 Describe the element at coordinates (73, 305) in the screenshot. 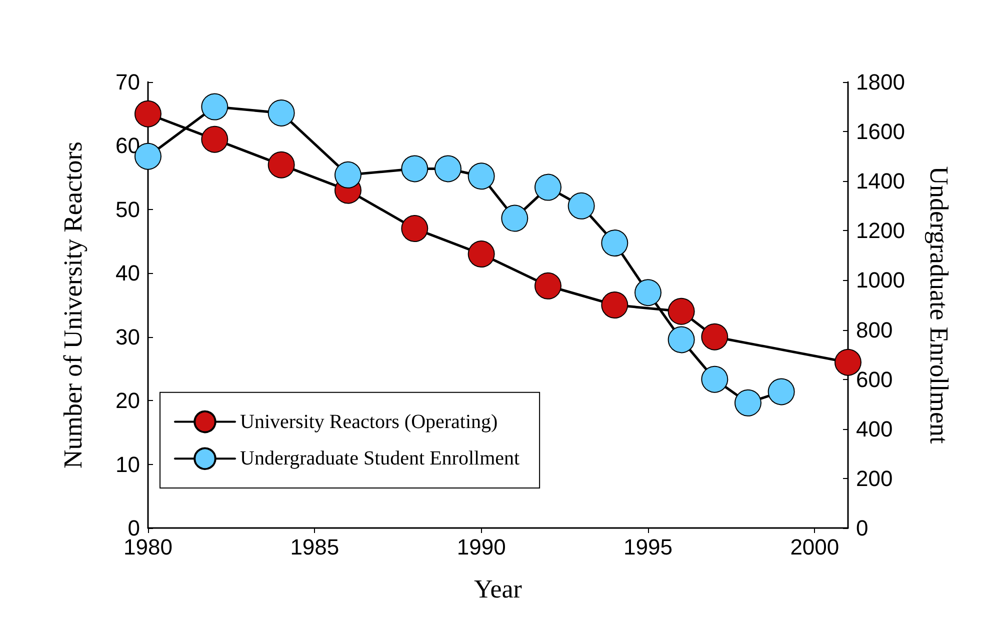

I see `y-axis-title: Number of University Reactors` at that location.